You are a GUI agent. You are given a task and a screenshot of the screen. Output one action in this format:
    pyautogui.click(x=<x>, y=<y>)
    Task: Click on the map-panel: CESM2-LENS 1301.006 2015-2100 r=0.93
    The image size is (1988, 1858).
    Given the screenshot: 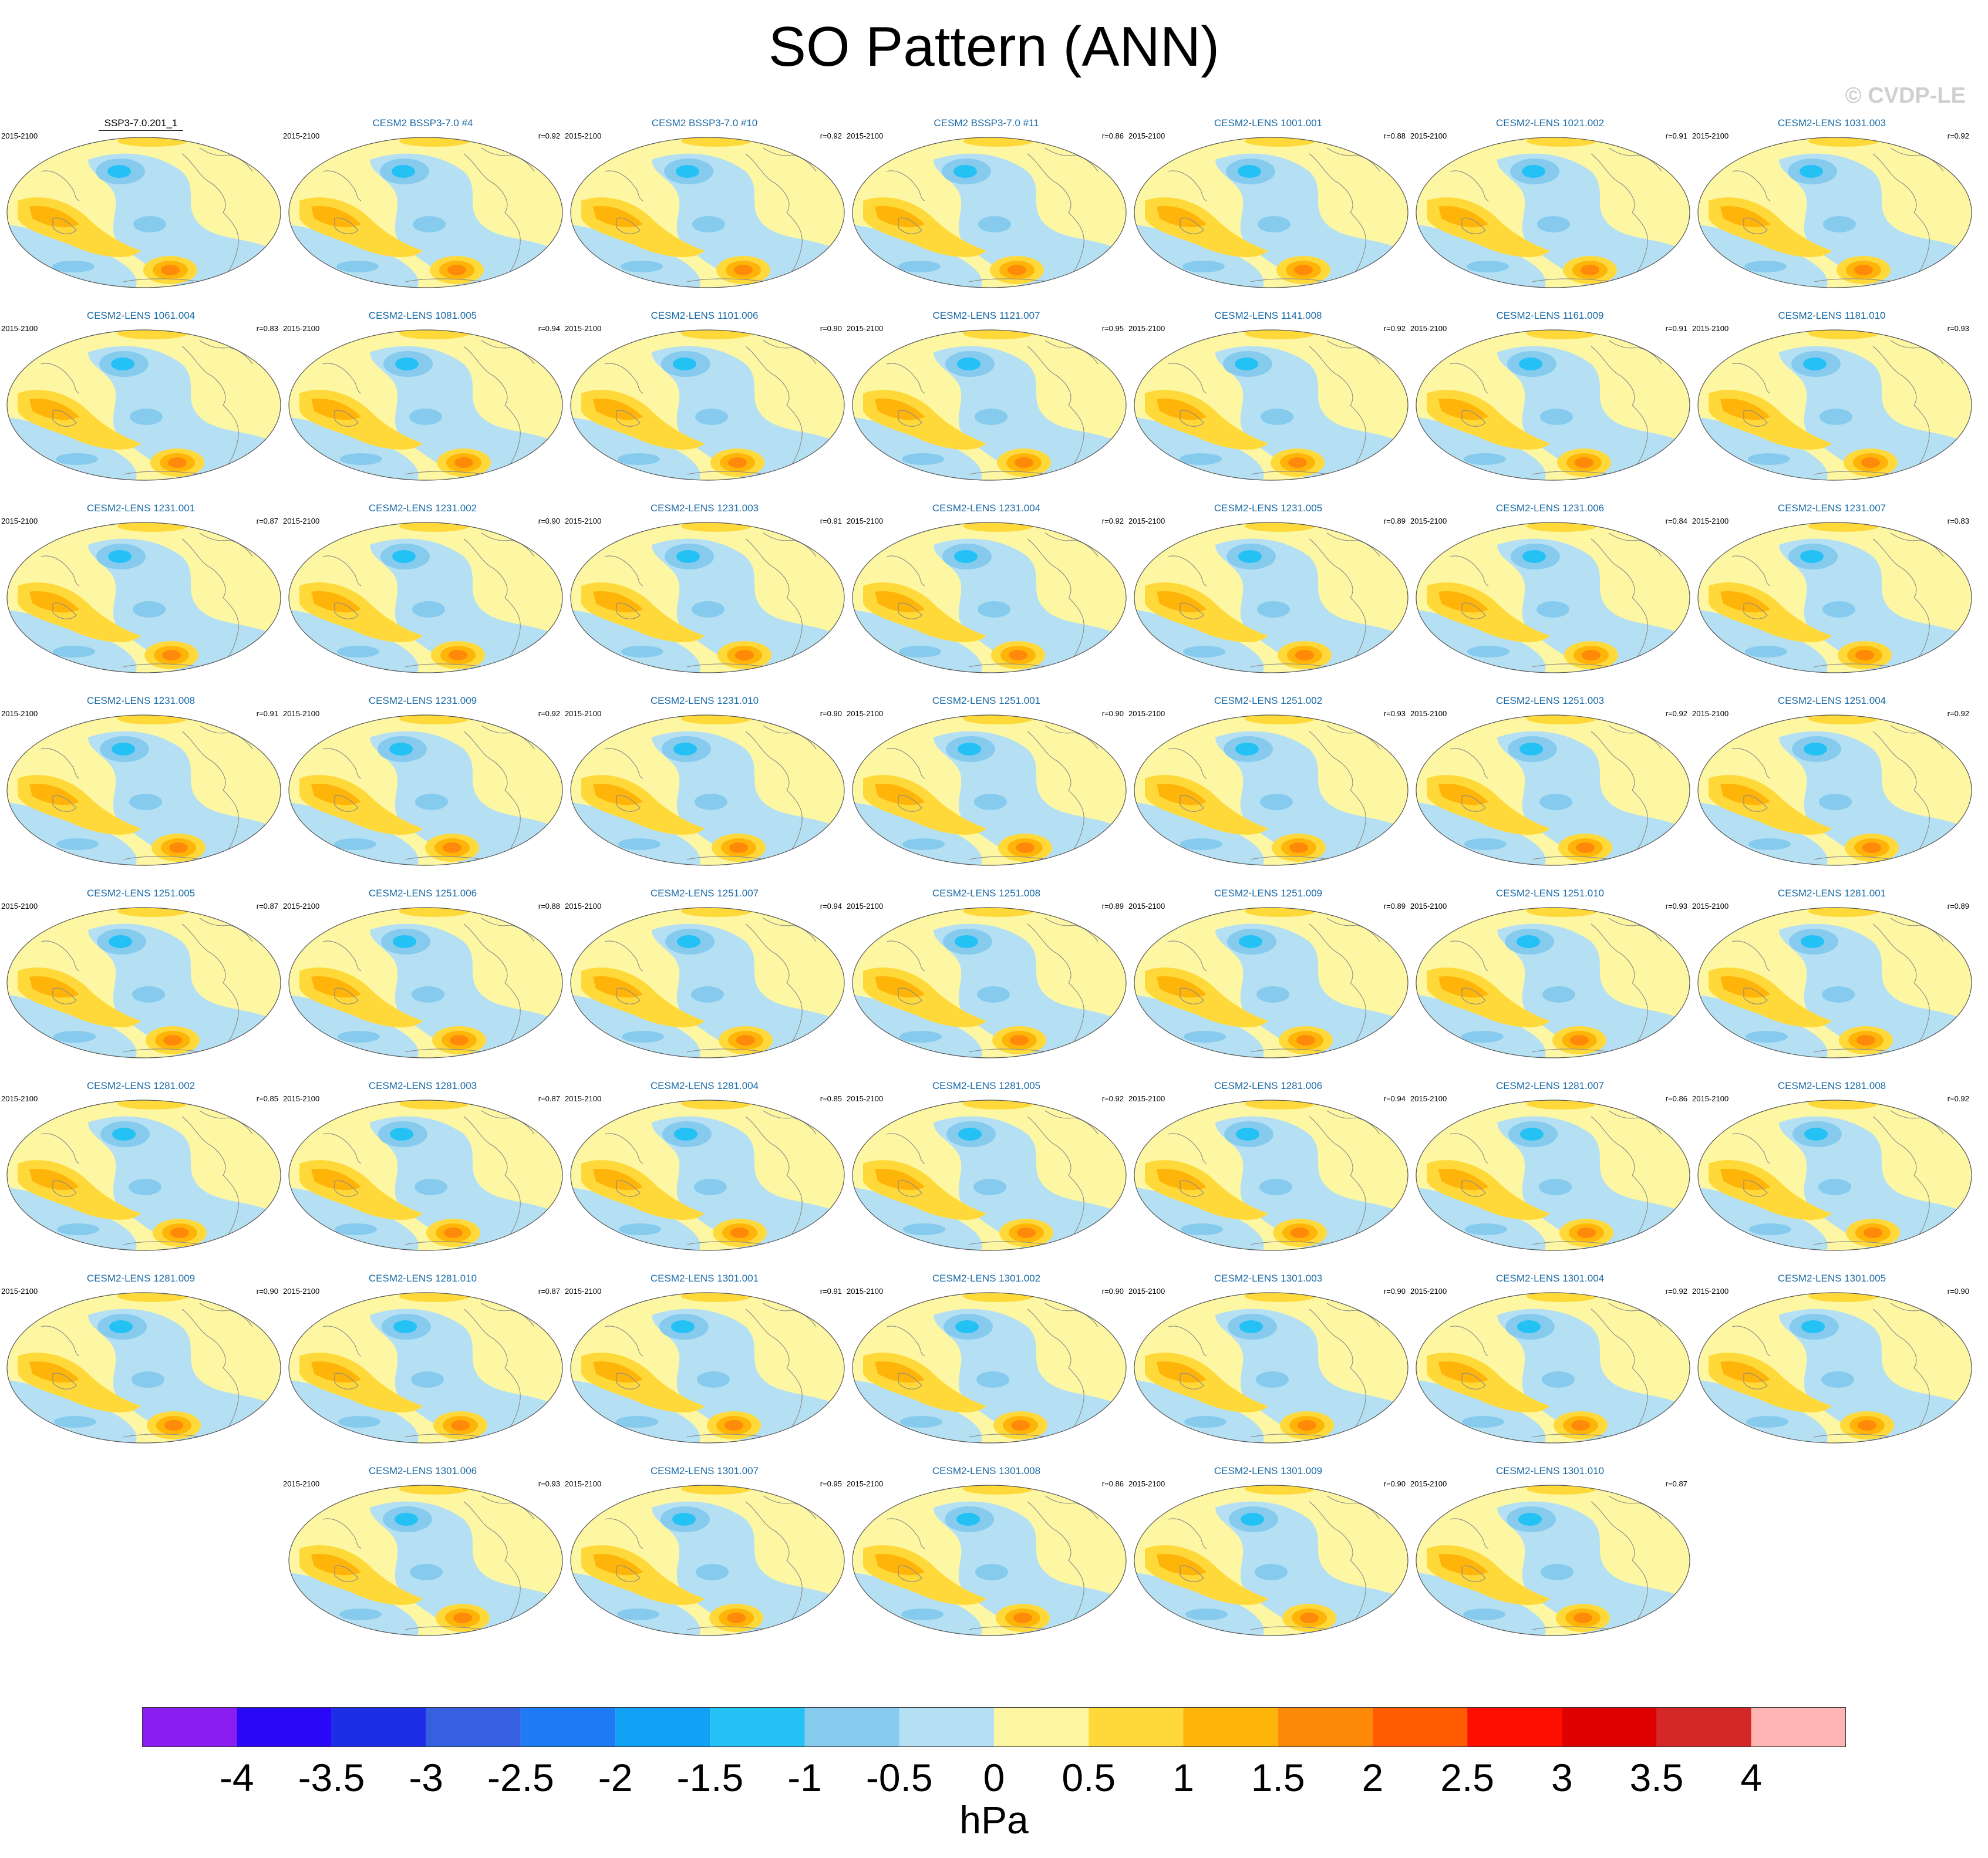 What is the action you would take?
    pyautogui.click(x=423, y=1562)
    